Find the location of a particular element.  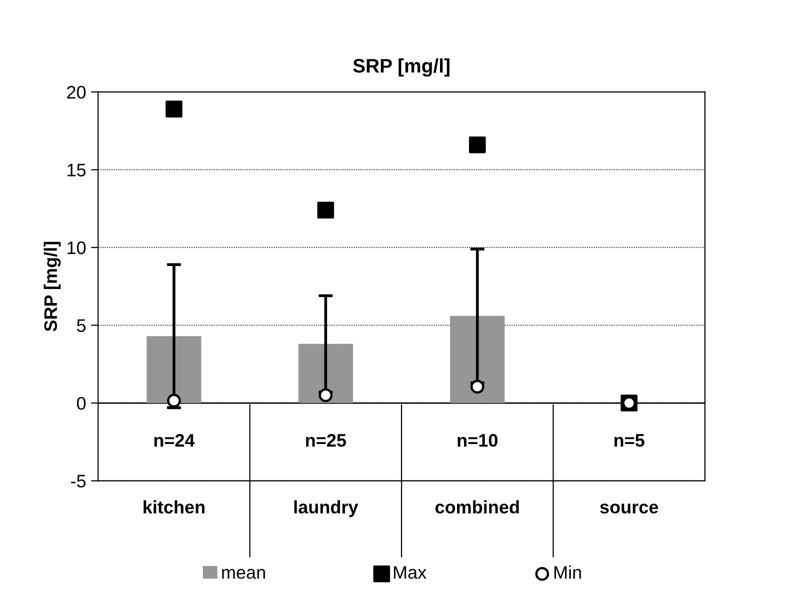

annotation: n=10 is located at coordinates (478, 440).